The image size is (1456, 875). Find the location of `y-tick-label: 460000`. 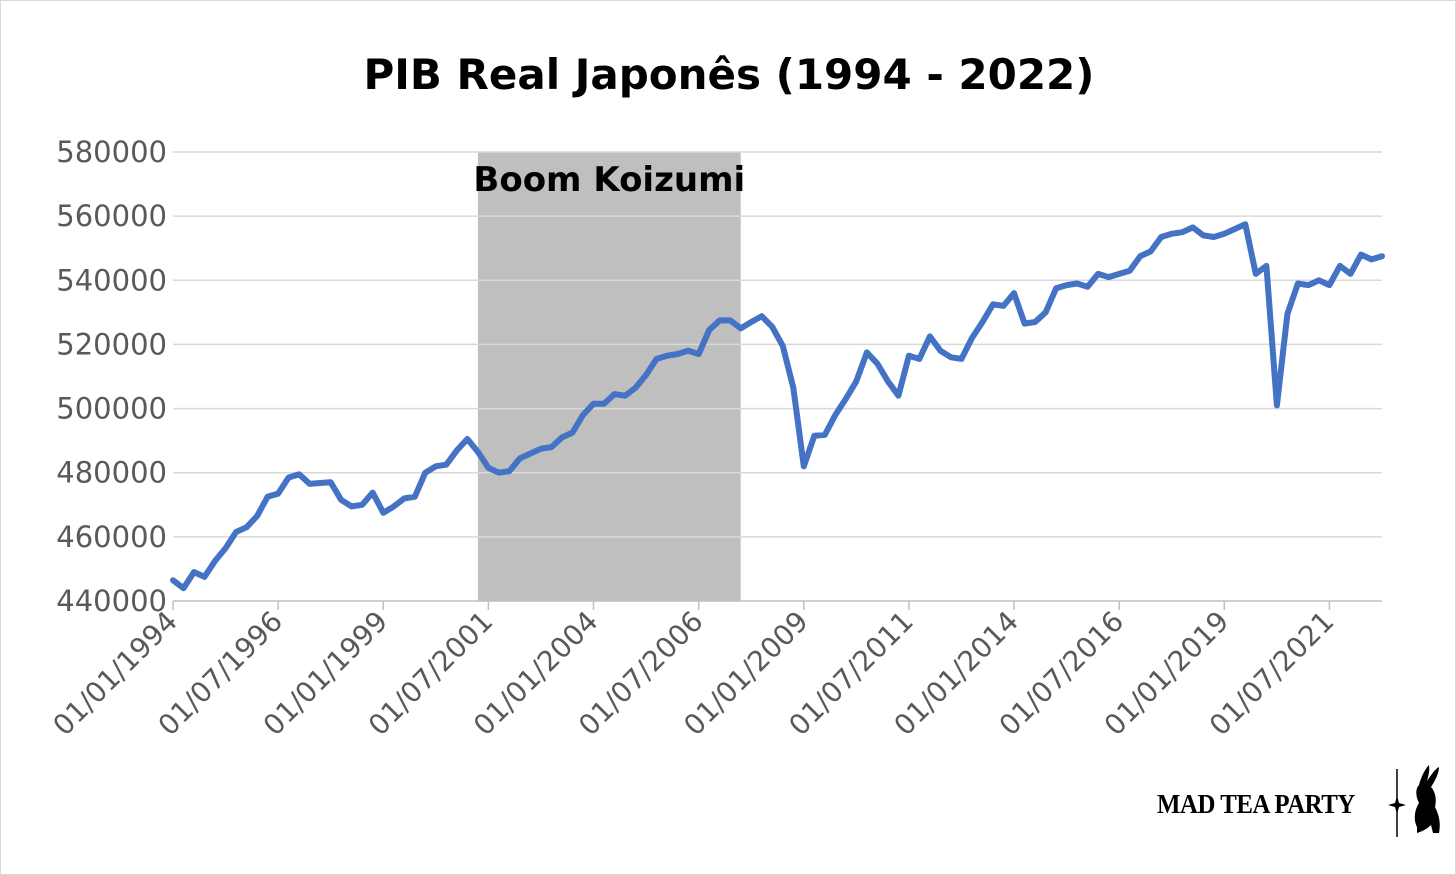

y-tick-label: 460000 is located at coordinates (111, 537).